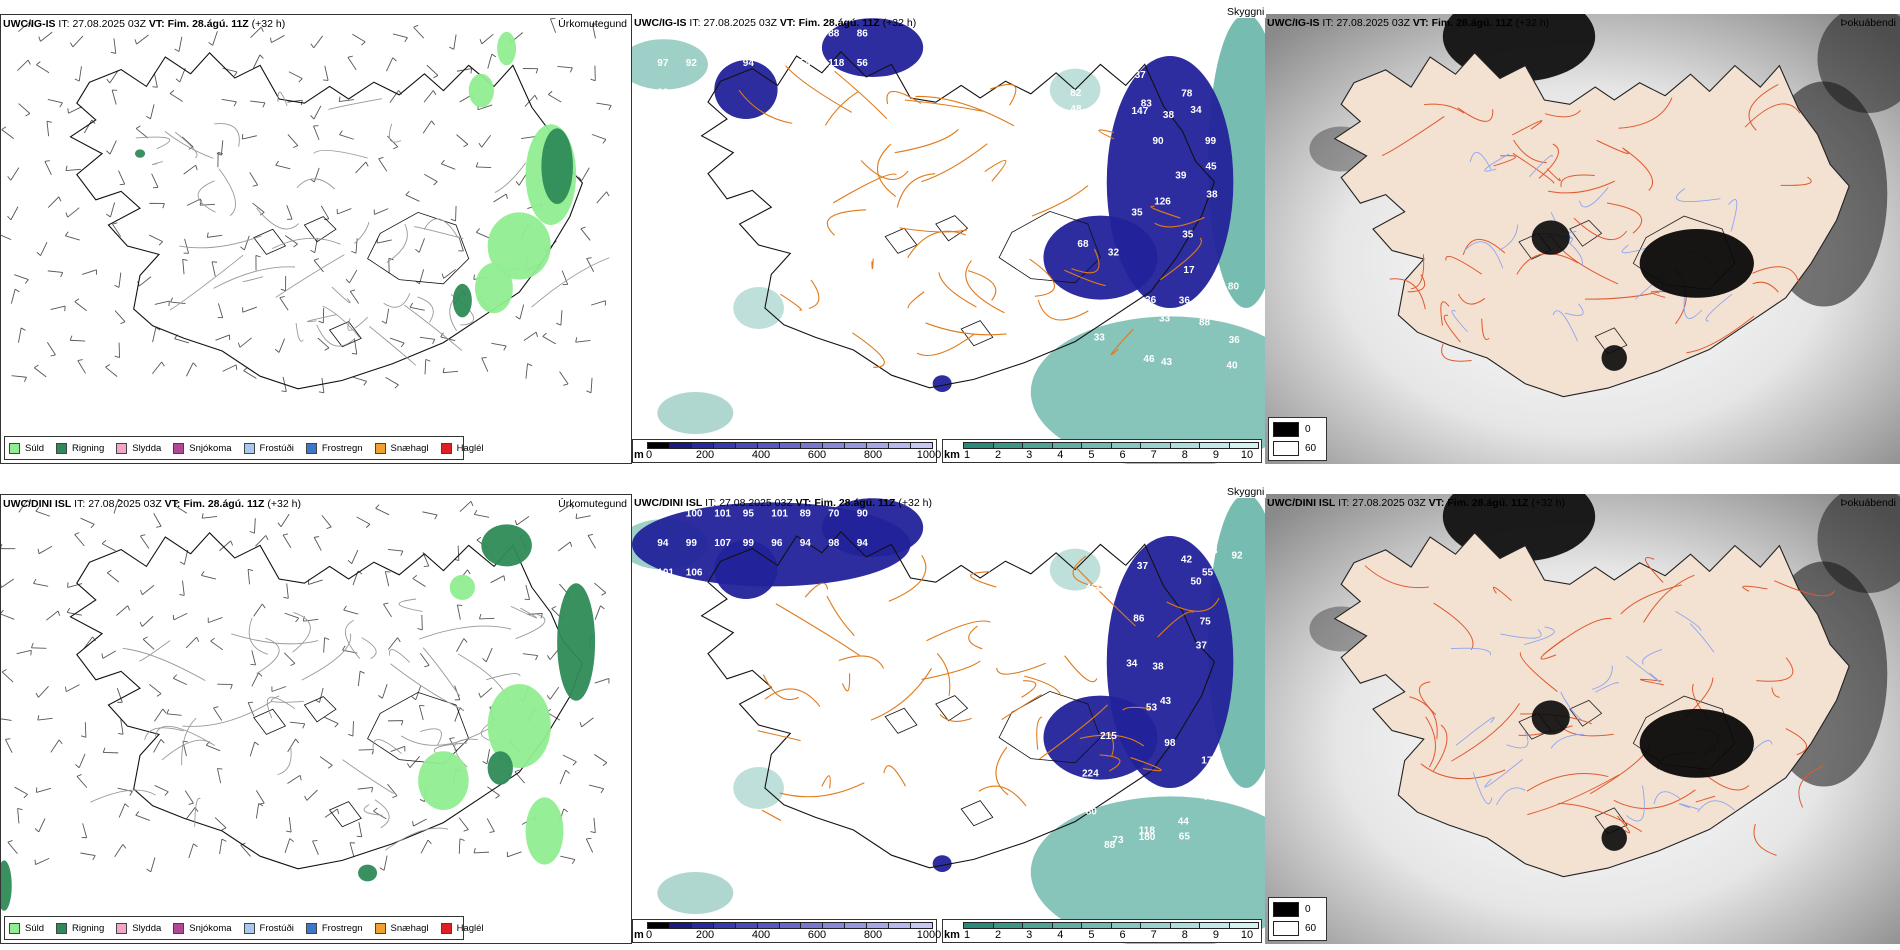 Image resolution: width=1900 pixels, height=950 pixels. I want to click on cloud-base-label: 39, so click(1181, 176).